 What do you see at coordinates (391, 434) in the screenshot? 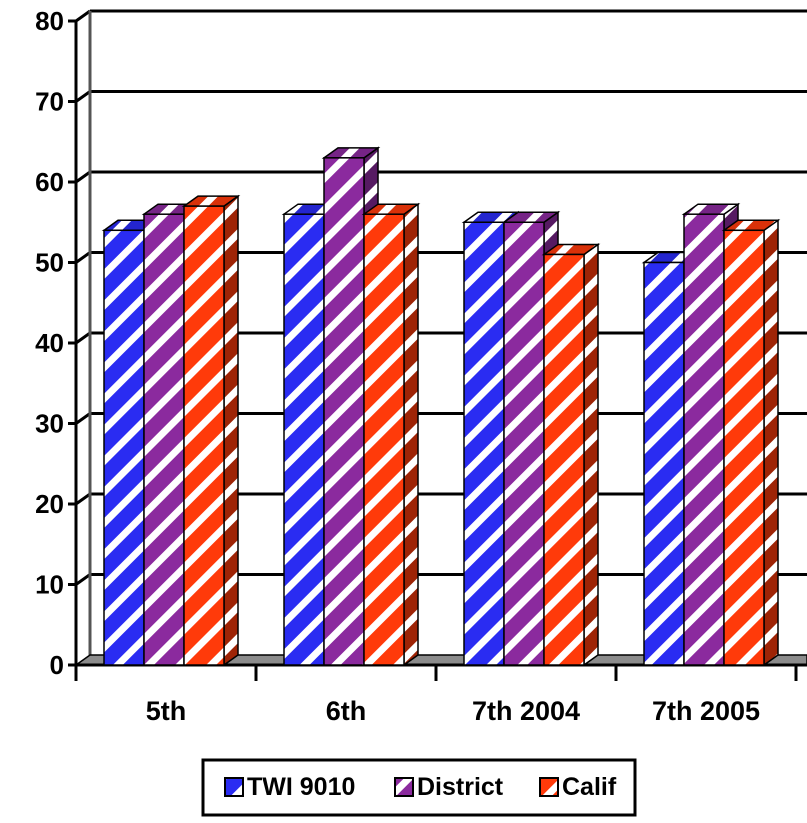
I see `bar-calif-6th` at bounding box center [391, 434].